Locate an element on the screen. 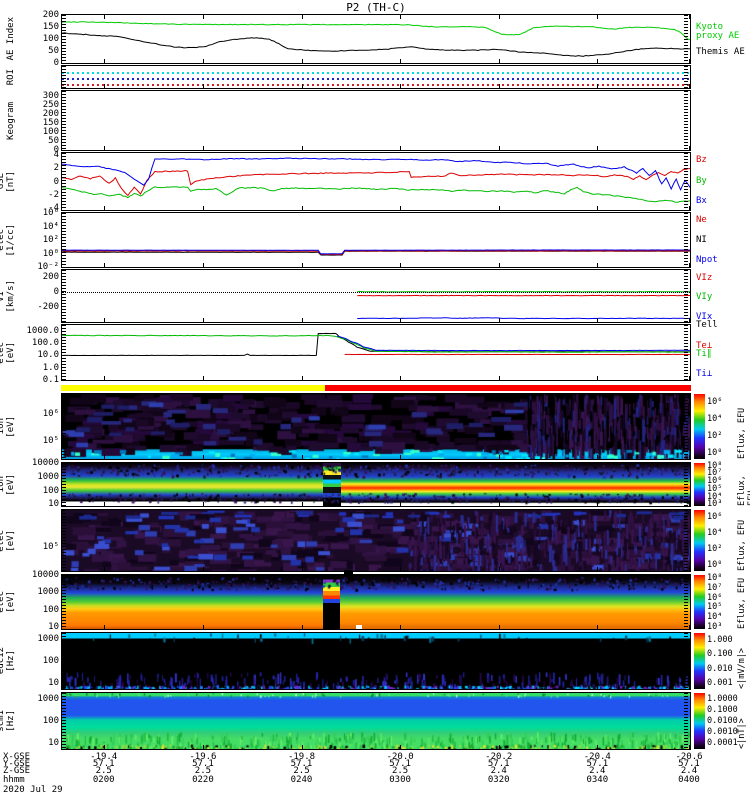 The width and height of the screenshot is (750, 800). series-label: Ne is located at coordinates (701, 219).